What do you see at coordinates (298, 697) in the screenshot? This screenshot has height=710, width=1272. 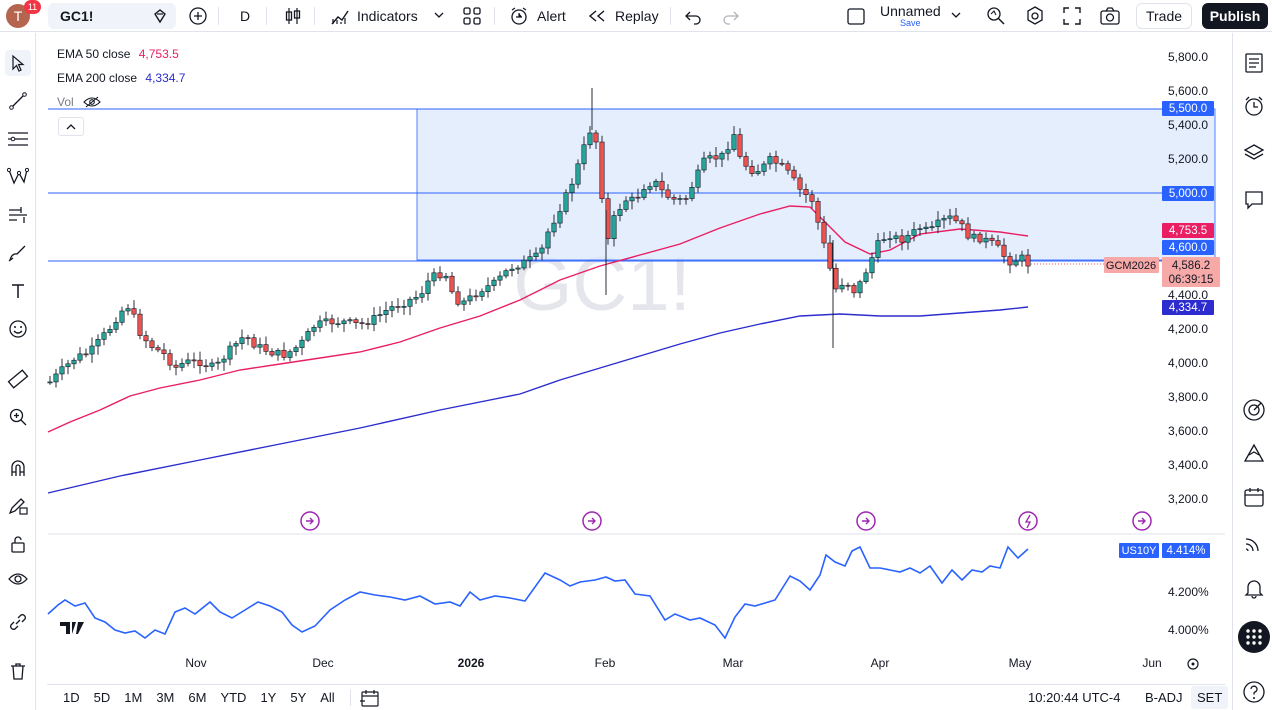 I see `range-button-5y: 5Y` at bounding box center [298, 697].